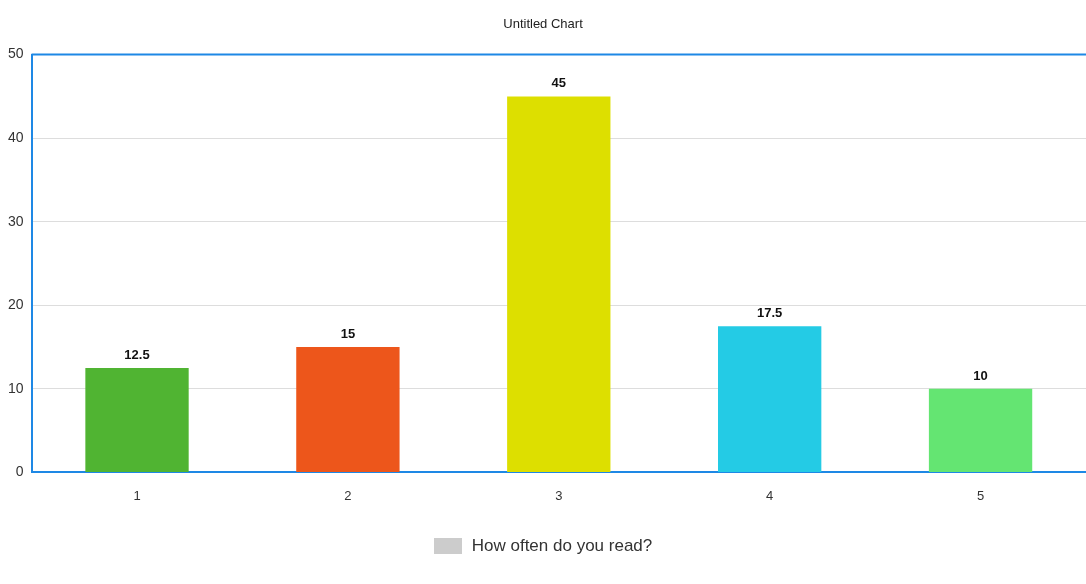  What do you see at coordinates (15, 53) in the screenshot?
I see `y-tick-label: 50` at bounding box center [15, 53].